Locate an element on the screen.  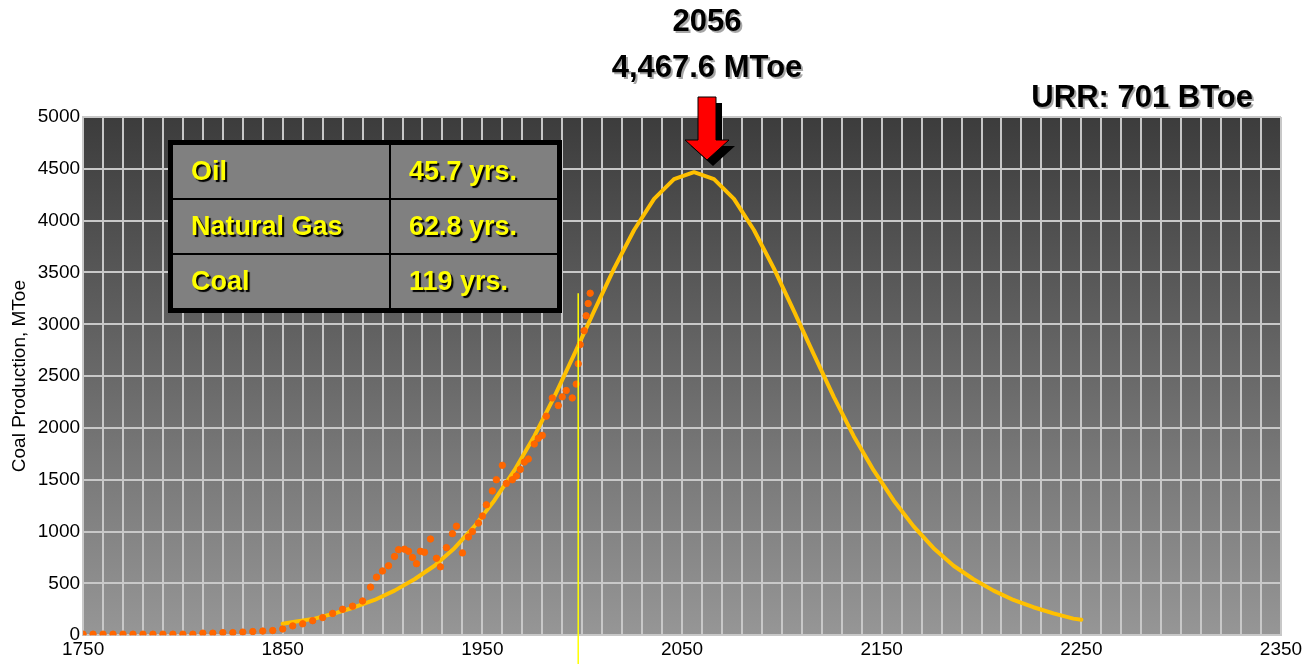
text: 4,467.6 MToe is located at coordinates (707, 66).